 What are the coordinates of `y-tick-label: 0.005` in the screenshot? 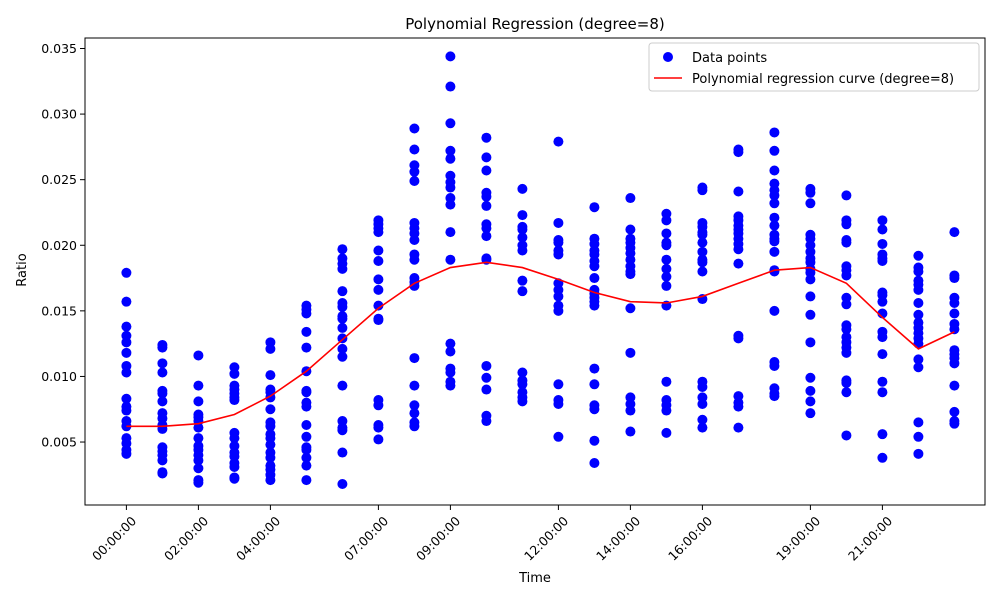 It's located at (59, 442).